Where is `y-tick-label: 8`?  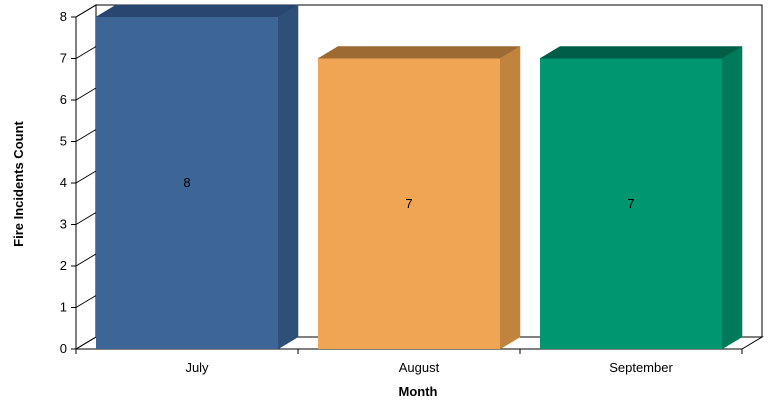
y-tick-label: 8 is located at coordinates (63, 16).